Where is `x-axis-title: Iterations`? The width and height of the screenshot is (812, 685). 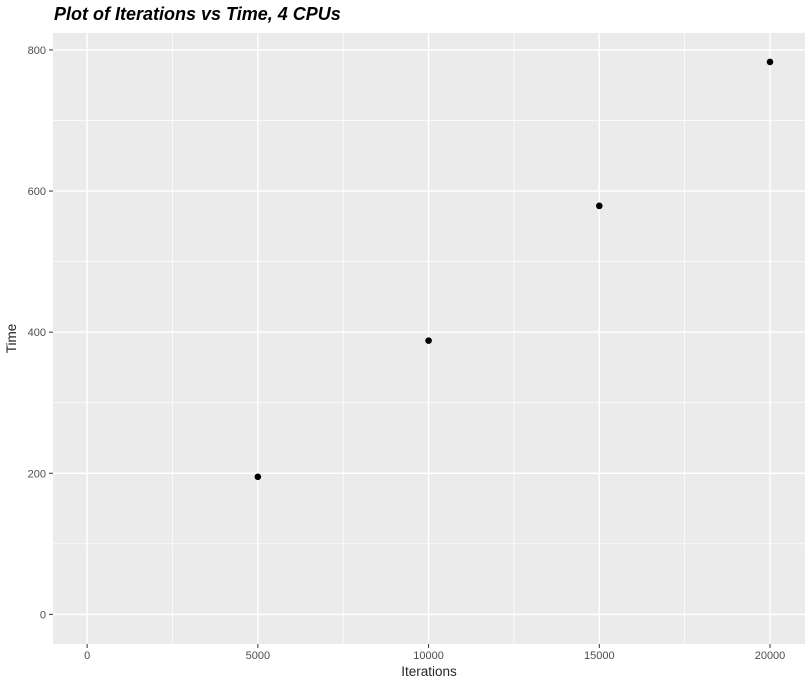
x-axis-title: Iterations is located at coordinates (429, 671).